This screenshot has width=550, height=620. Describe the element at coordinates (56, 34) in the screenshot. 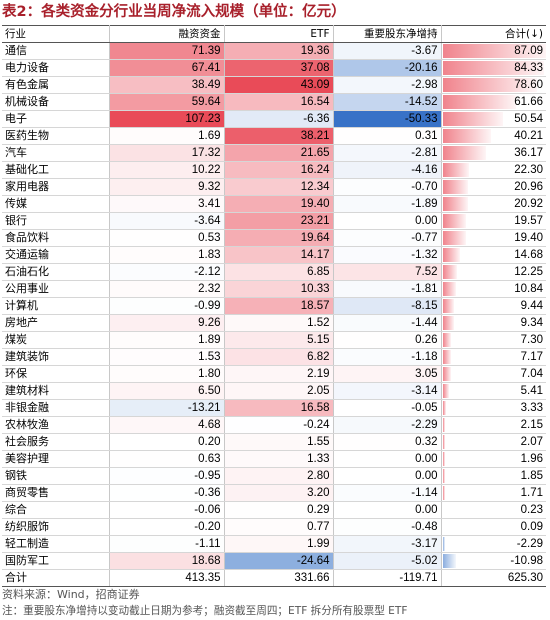

I see `header-industry: 行业` at that location.